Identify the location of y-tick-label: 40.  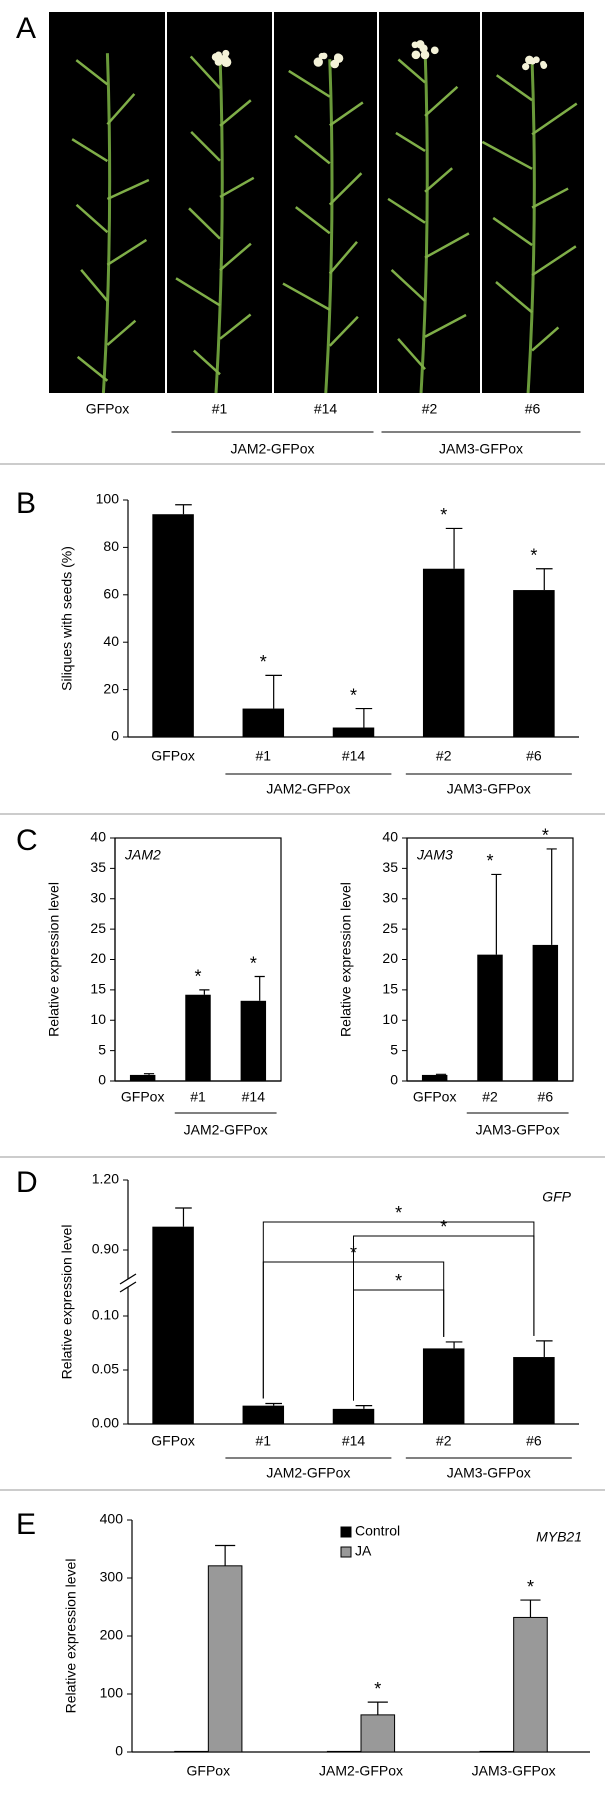
(111, 641).